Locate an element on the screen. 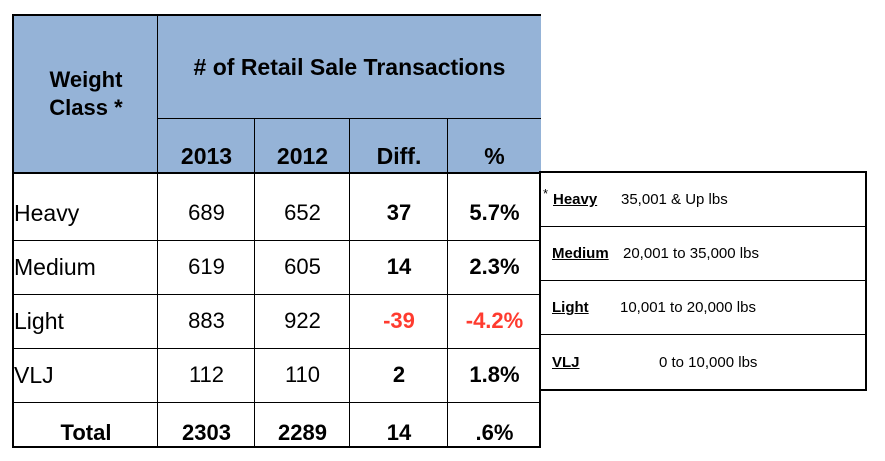 This screenshot has width=885, height=461. row-label: Medium is located at coordinates (55, 266).